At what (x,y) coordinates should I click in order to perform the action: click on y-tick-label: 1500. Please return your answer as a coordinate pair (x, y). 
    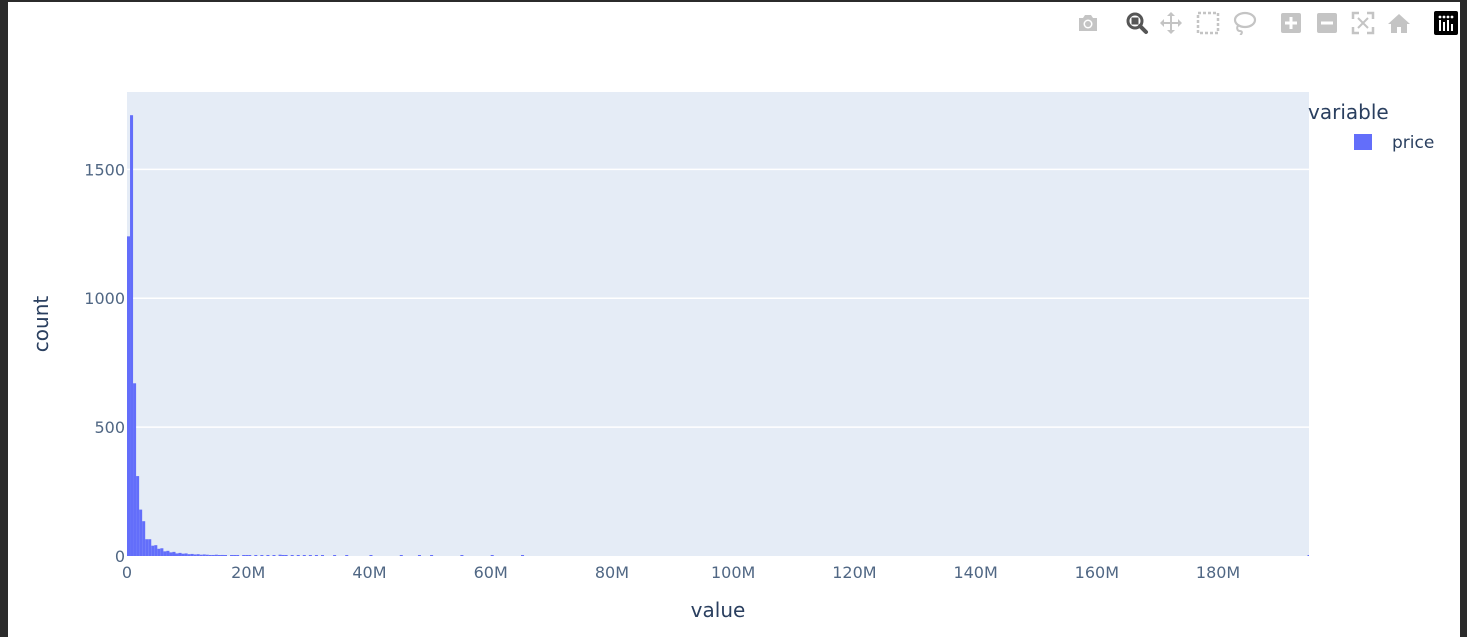
    Looking at the image, I should click on (104, 169).